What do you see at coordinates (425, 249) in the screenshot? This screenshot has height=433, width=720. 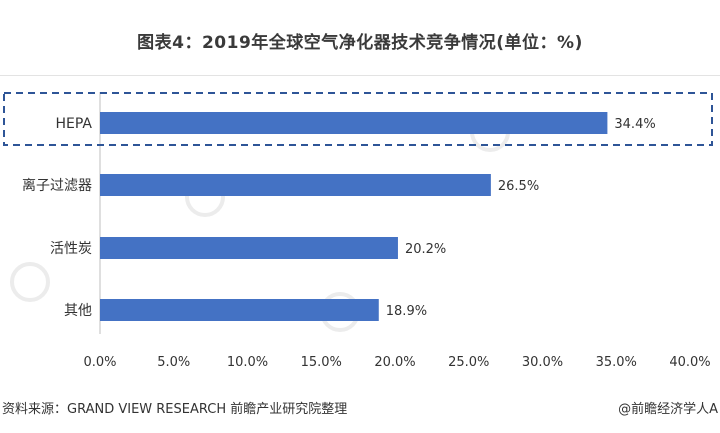 I see `data-label: 20.2%` at bounding box center [425, 249].